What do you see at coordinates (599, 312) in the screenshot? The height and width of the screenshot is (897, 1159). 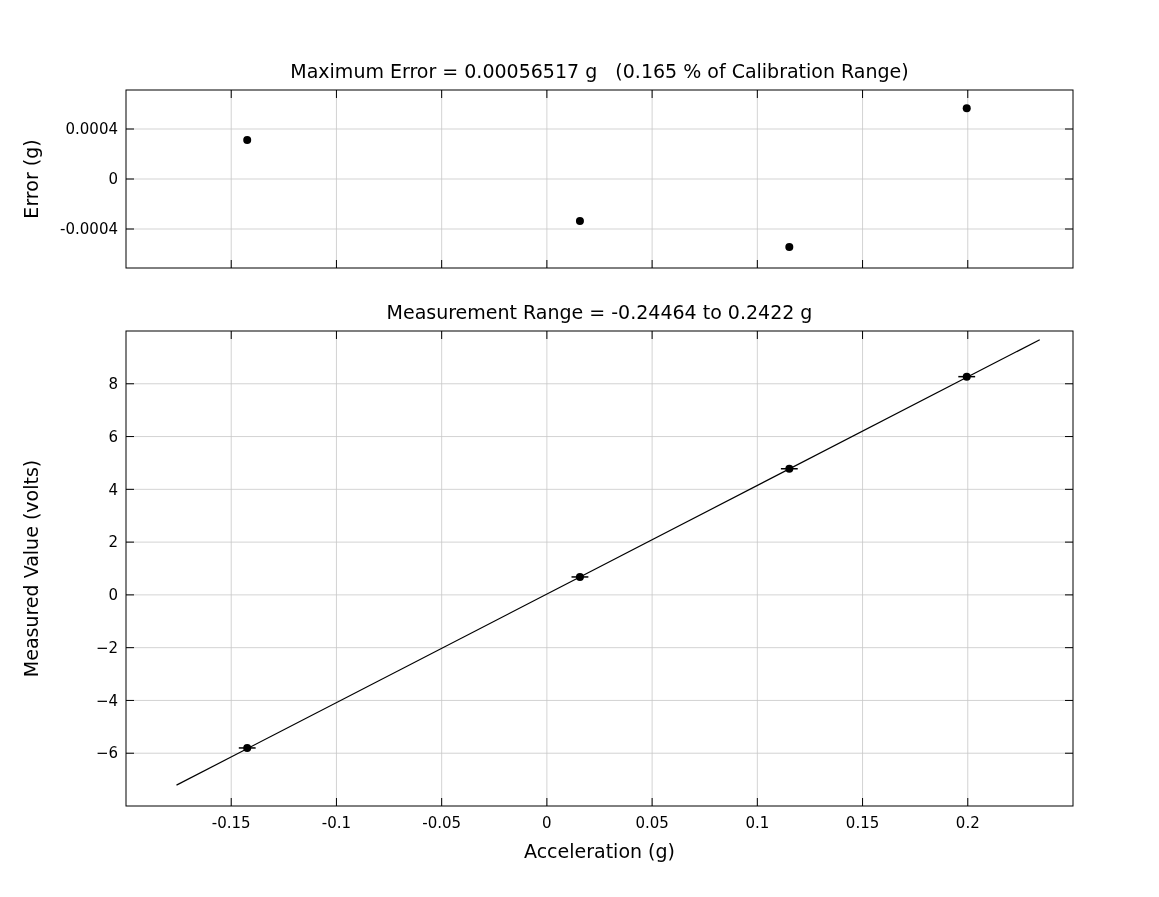 I see `chart-title: Measurement Range = -0.24464 to 0.2422 g` at bounding box center [599, 312].